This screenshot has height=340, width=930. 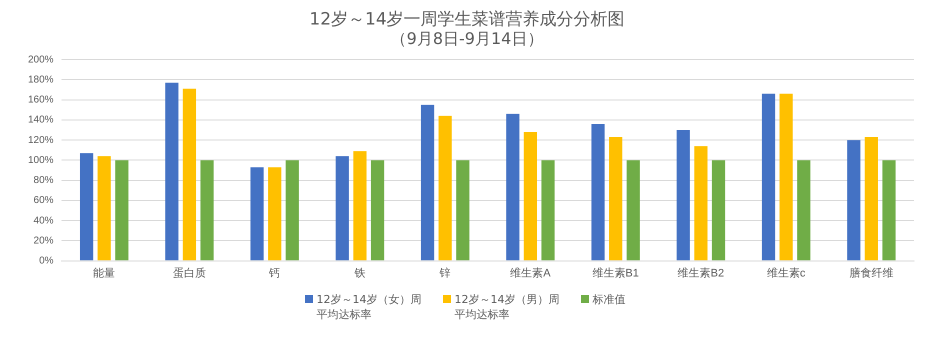 I want to click on x-tick-label: 铁, so click(x=359, y=273).